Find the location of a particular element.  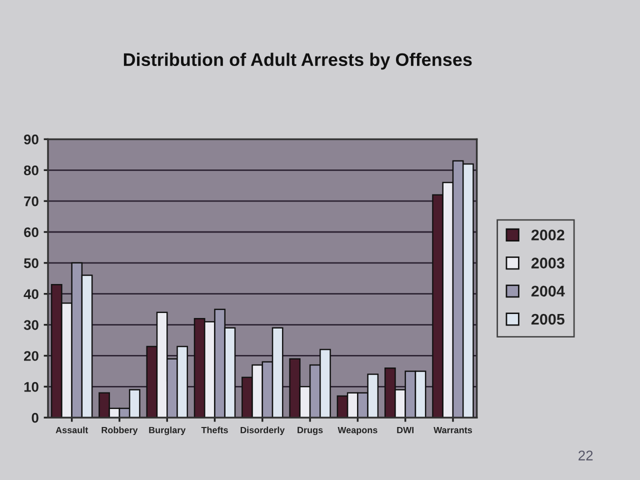

y-tick-label: 0 is located at coordinates (35, 417).